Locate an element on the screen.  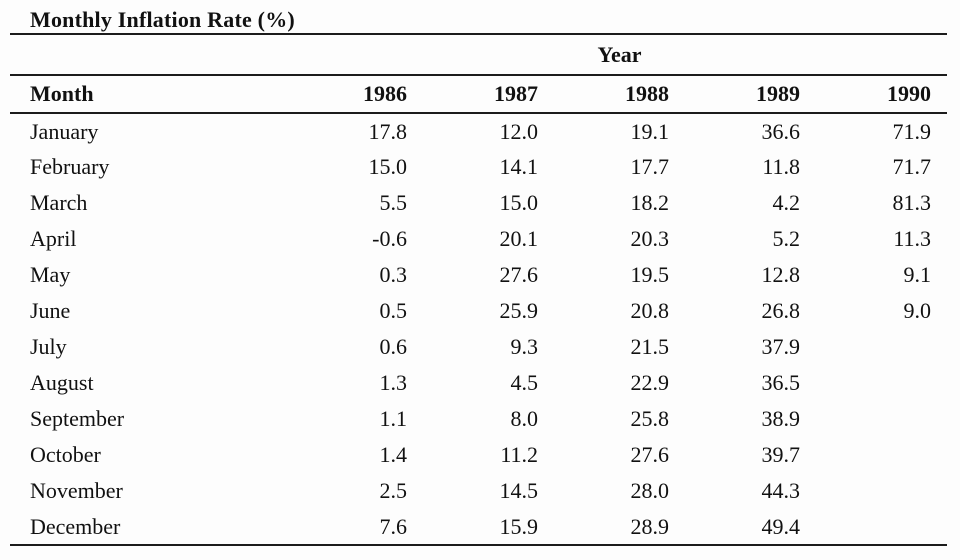
value-cell: 71.9 is located at coordinates (912, 131).